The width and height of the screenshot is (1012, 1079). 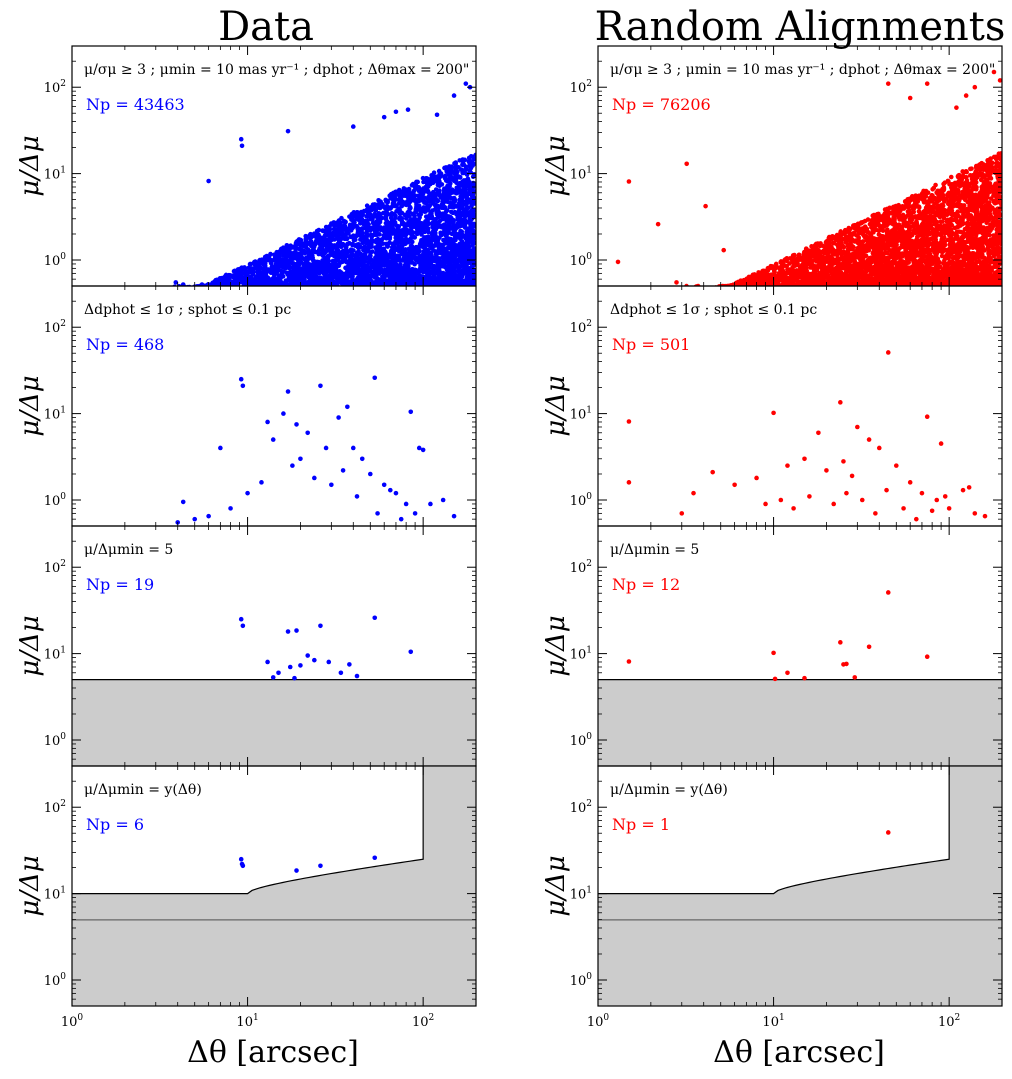 I want to click on data-panel-1-y-tick-label: 10², so click(x=55, y=87).